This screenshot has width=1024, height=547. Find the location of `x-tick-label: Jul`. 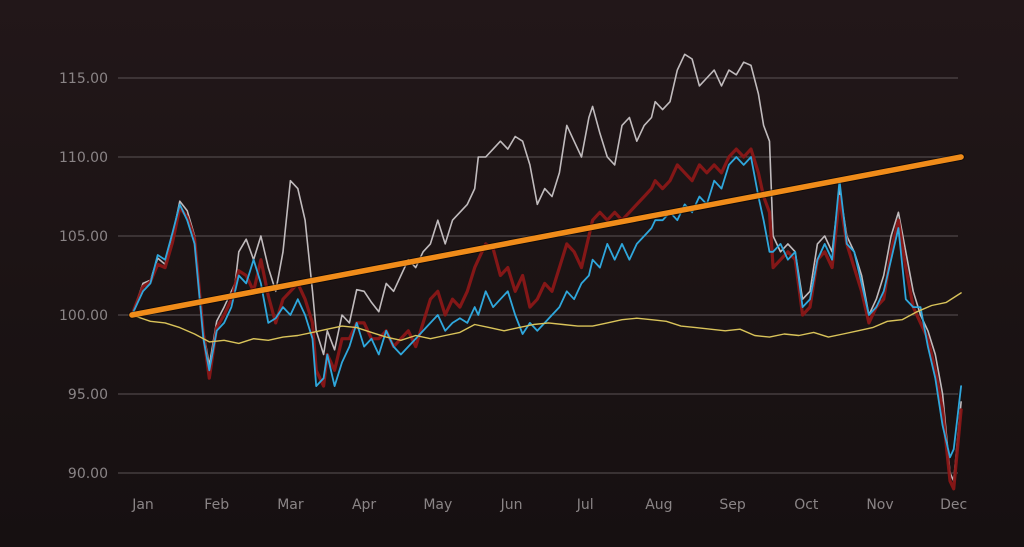

x-tick-label: Jul is located at coordinates (585, 505).